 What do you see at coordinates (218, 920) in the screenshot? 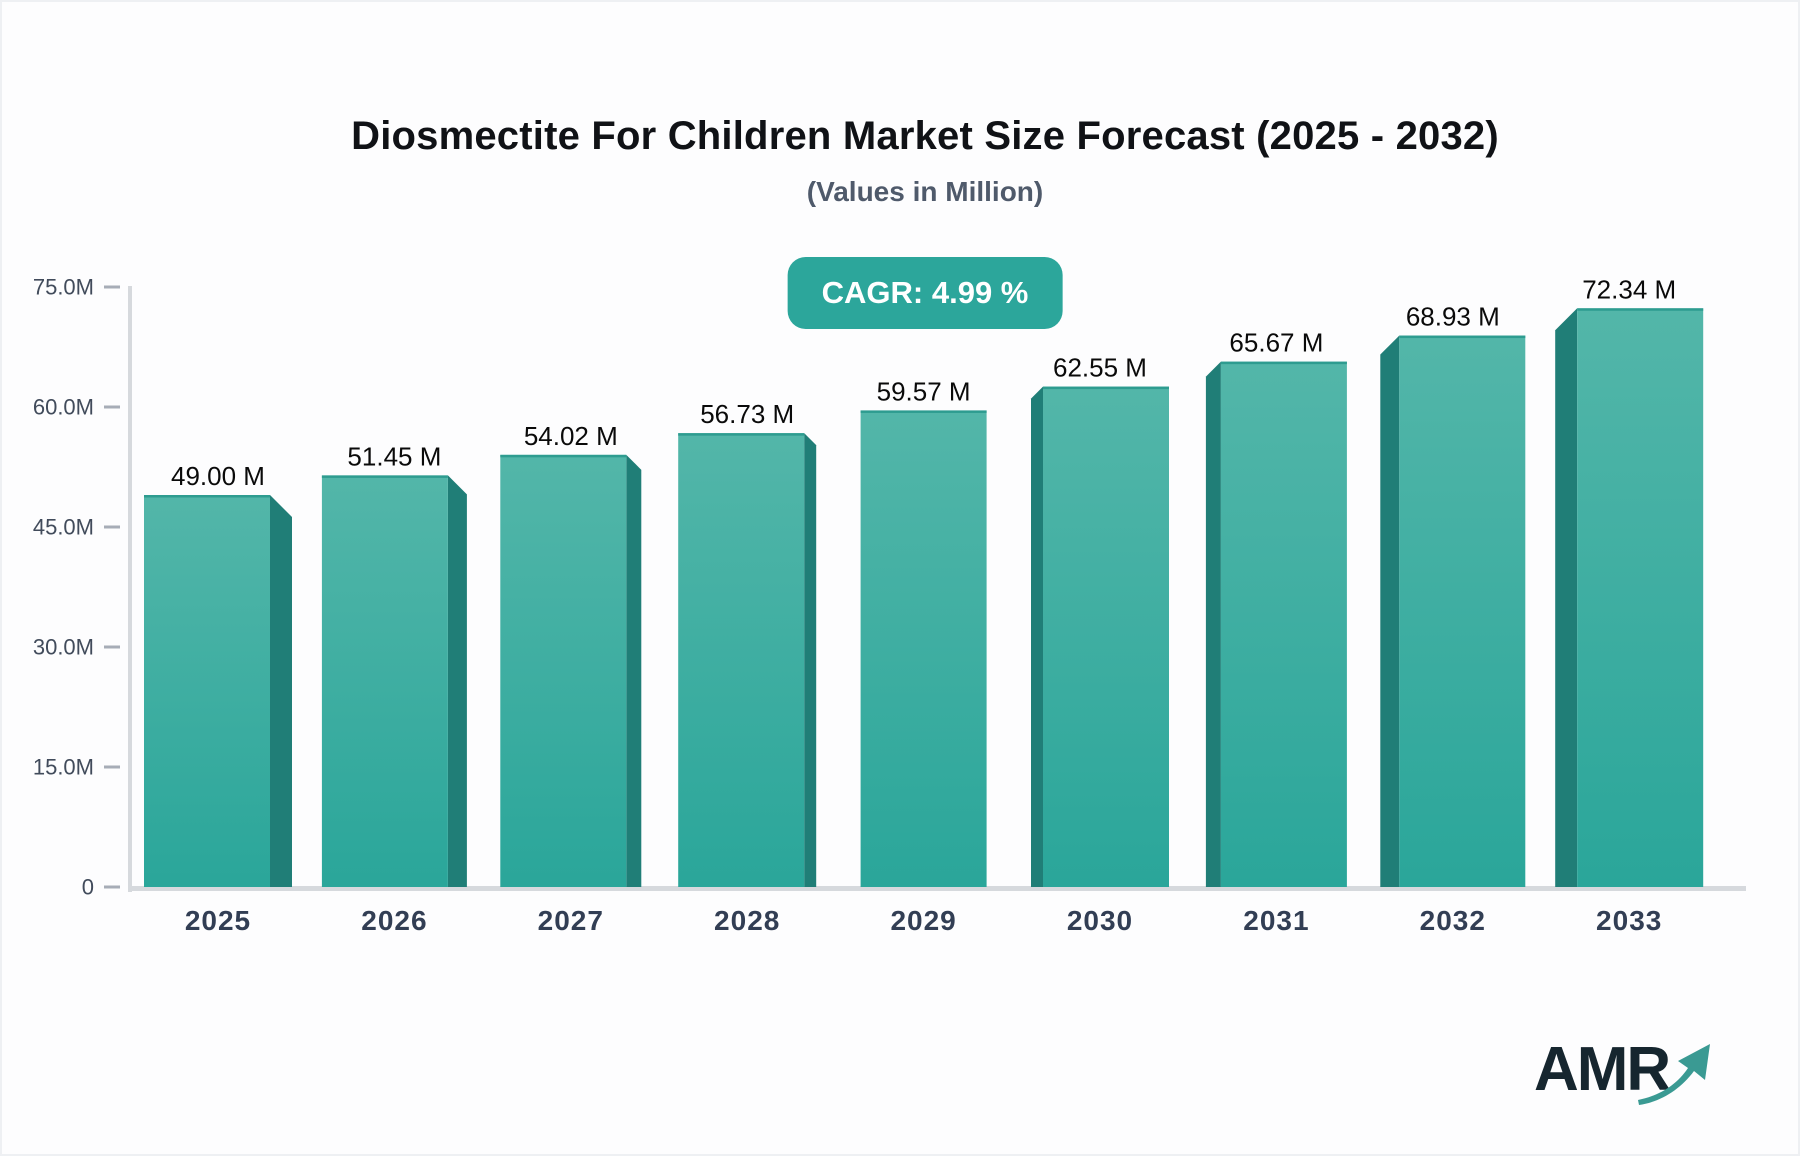
I see `x-tick-label: 2025` at bounding box center [218, 920].